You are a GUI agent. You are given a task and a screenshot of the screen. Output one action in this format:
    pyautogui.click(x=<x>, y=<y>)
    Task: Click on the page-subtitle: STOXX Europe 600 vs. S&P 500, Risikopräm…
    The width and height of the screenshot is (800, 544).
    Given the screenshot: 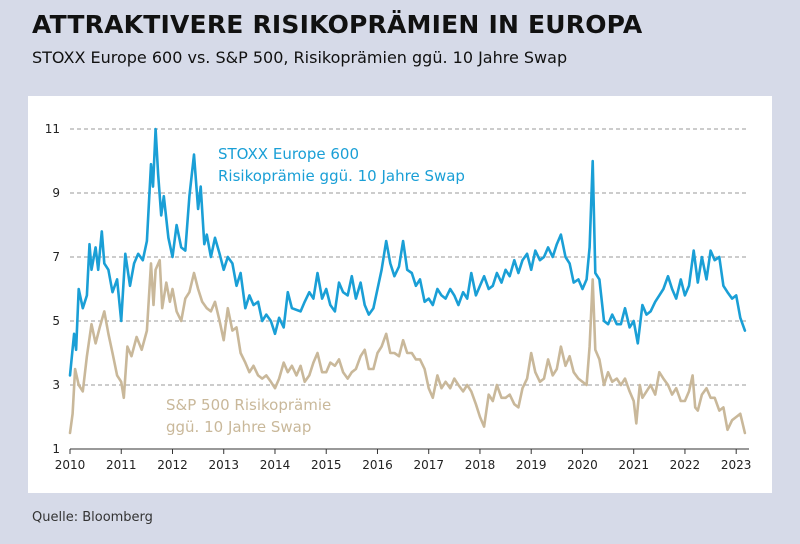 What is the action you would take?
    pyautogui.click(x=300, y=57)
    